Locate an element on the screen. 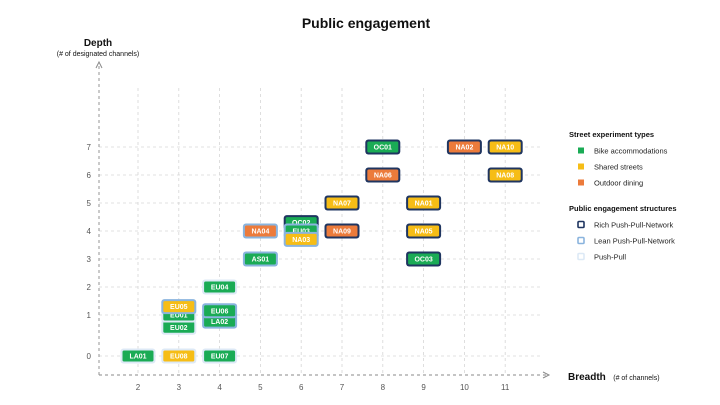 This screenshot has height=405, width=720. y-tick-label: 0 is located at coordinates (89, 356).